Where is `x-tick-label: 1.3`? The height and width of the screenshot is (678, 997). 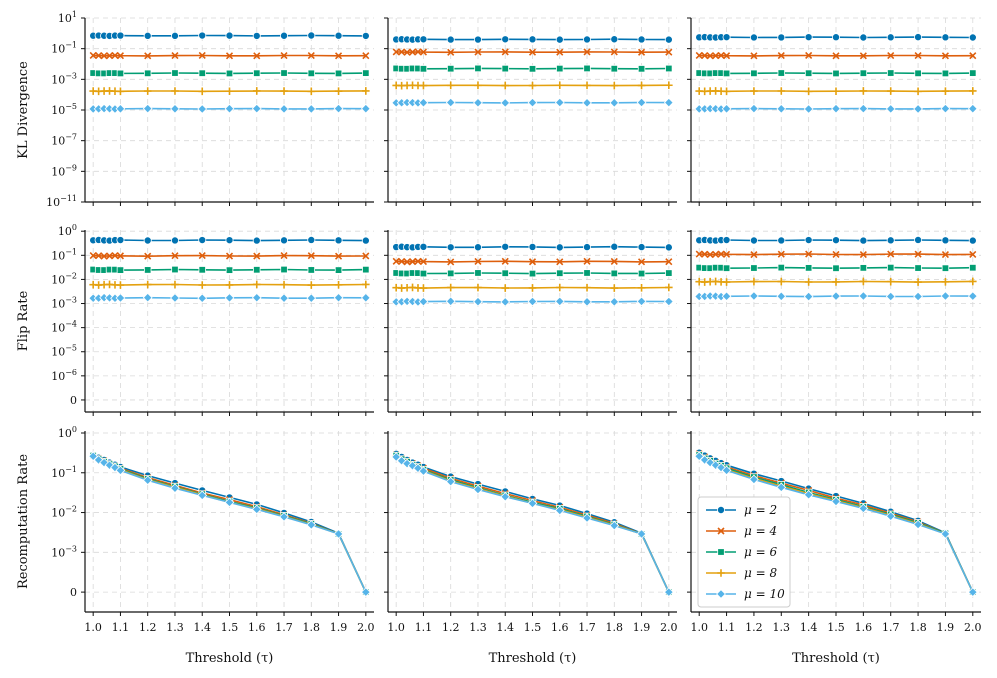
x-tick-label: 1.3 is located at coordinates (782, 627).